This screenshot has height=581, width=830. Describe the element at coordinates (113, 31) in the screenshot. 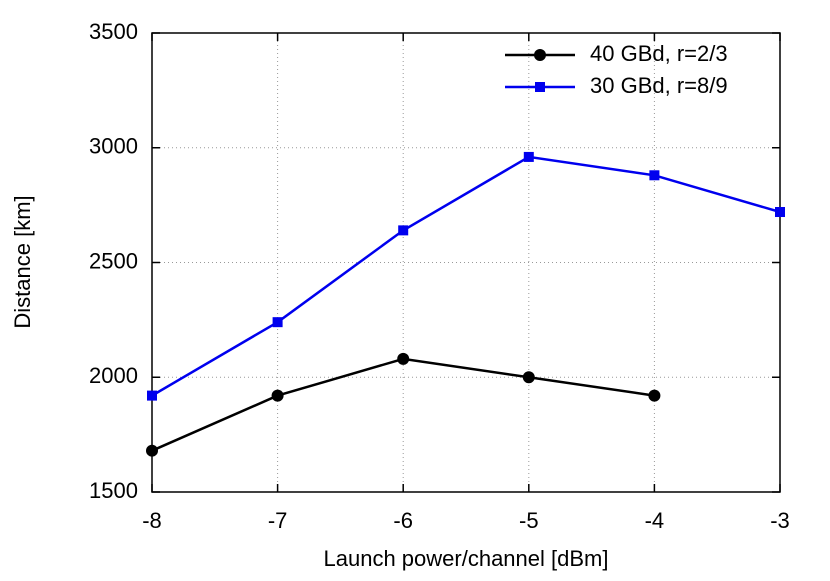

I see `y-tick-label: 3500` at that location.